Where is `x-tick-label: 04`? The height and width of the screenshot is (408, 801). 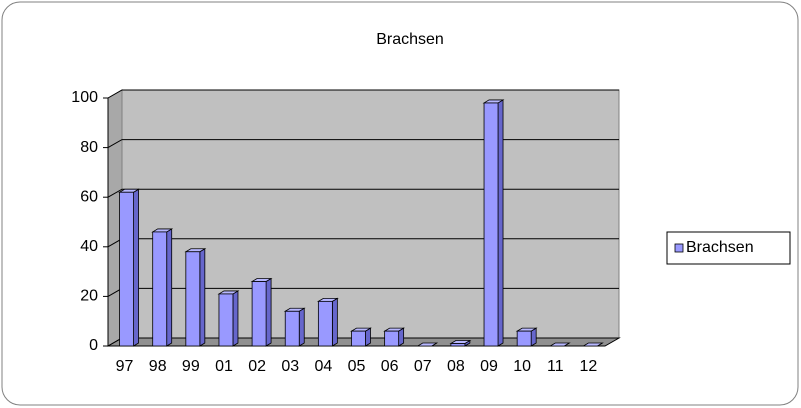 x-tick-label: 04 is located at coordinates (323, 366).